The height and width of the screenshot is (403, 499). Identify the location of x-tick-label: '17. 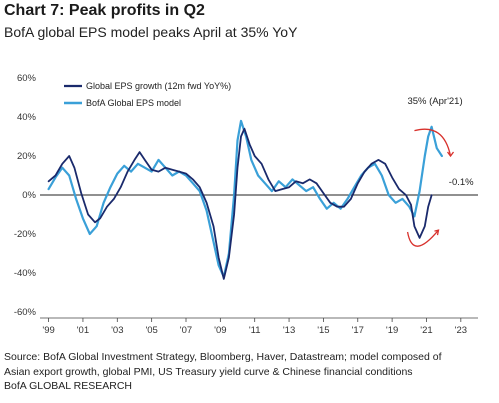
(358, 330).